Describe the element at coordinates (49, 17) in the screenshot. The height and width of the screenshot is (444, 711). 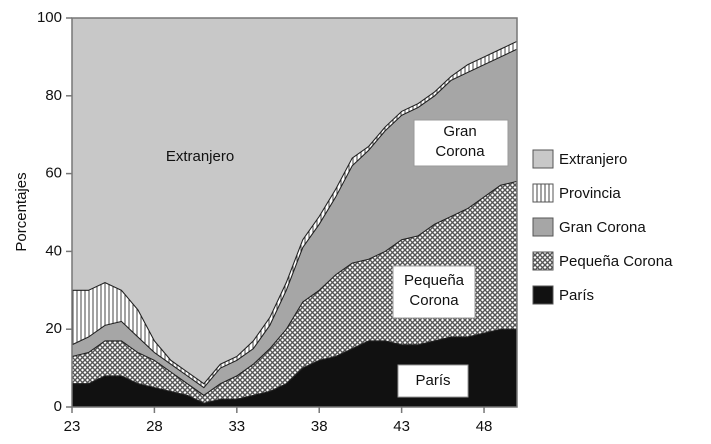
I see `y-tick-label: 100` at that location.